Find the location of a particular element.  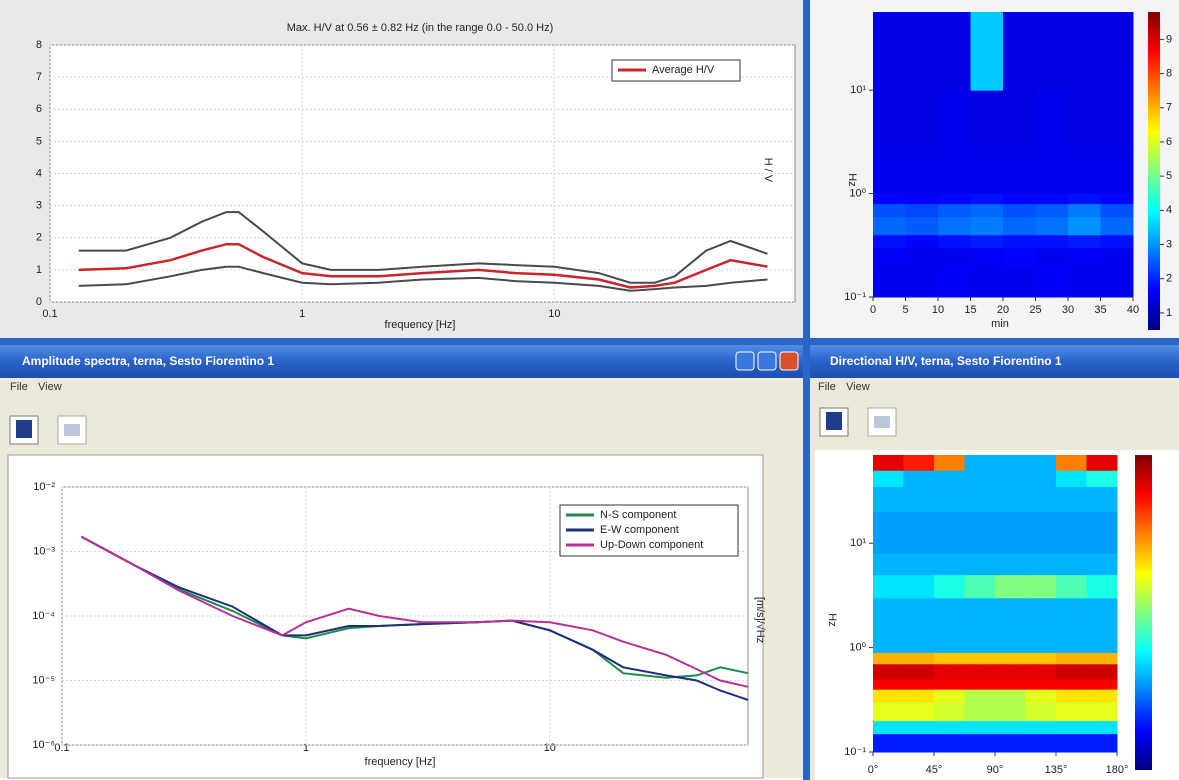

x-tick-label: 35 is located at coordinates (1100, 310).